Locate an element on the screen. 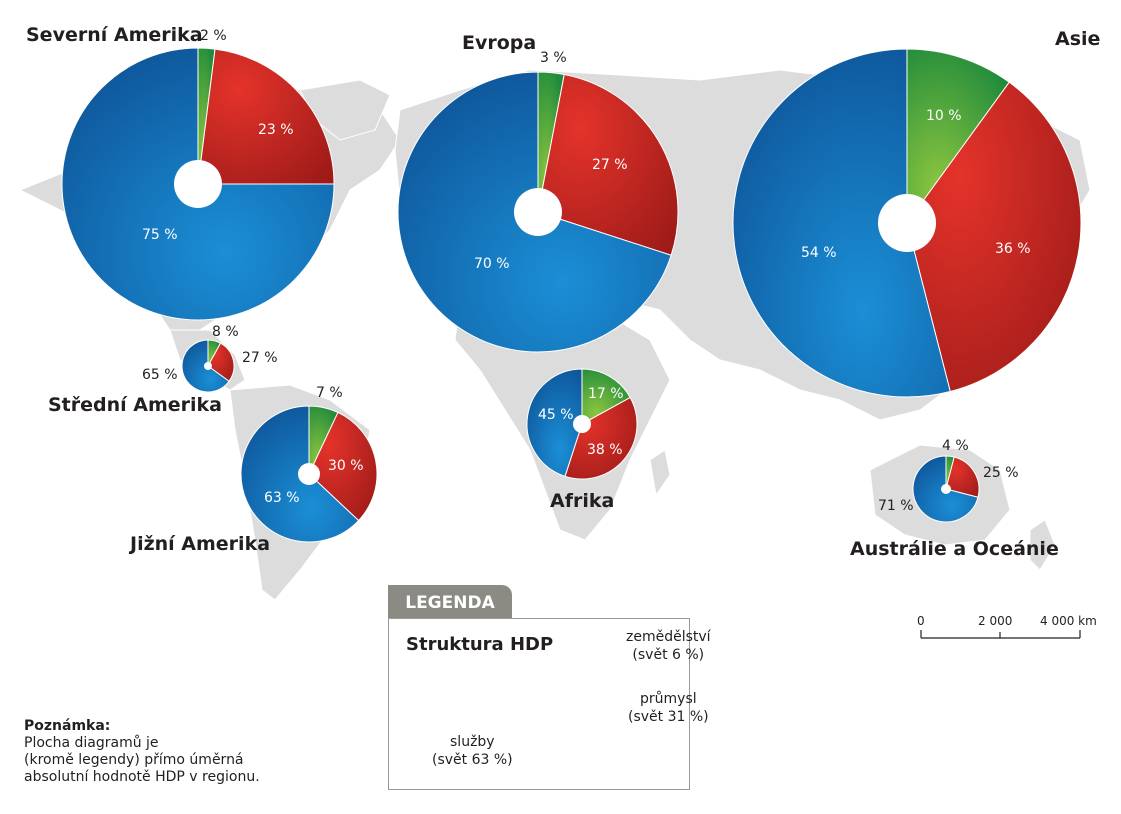  pie-africa-slice-serv is located at coordinates (554, 422).